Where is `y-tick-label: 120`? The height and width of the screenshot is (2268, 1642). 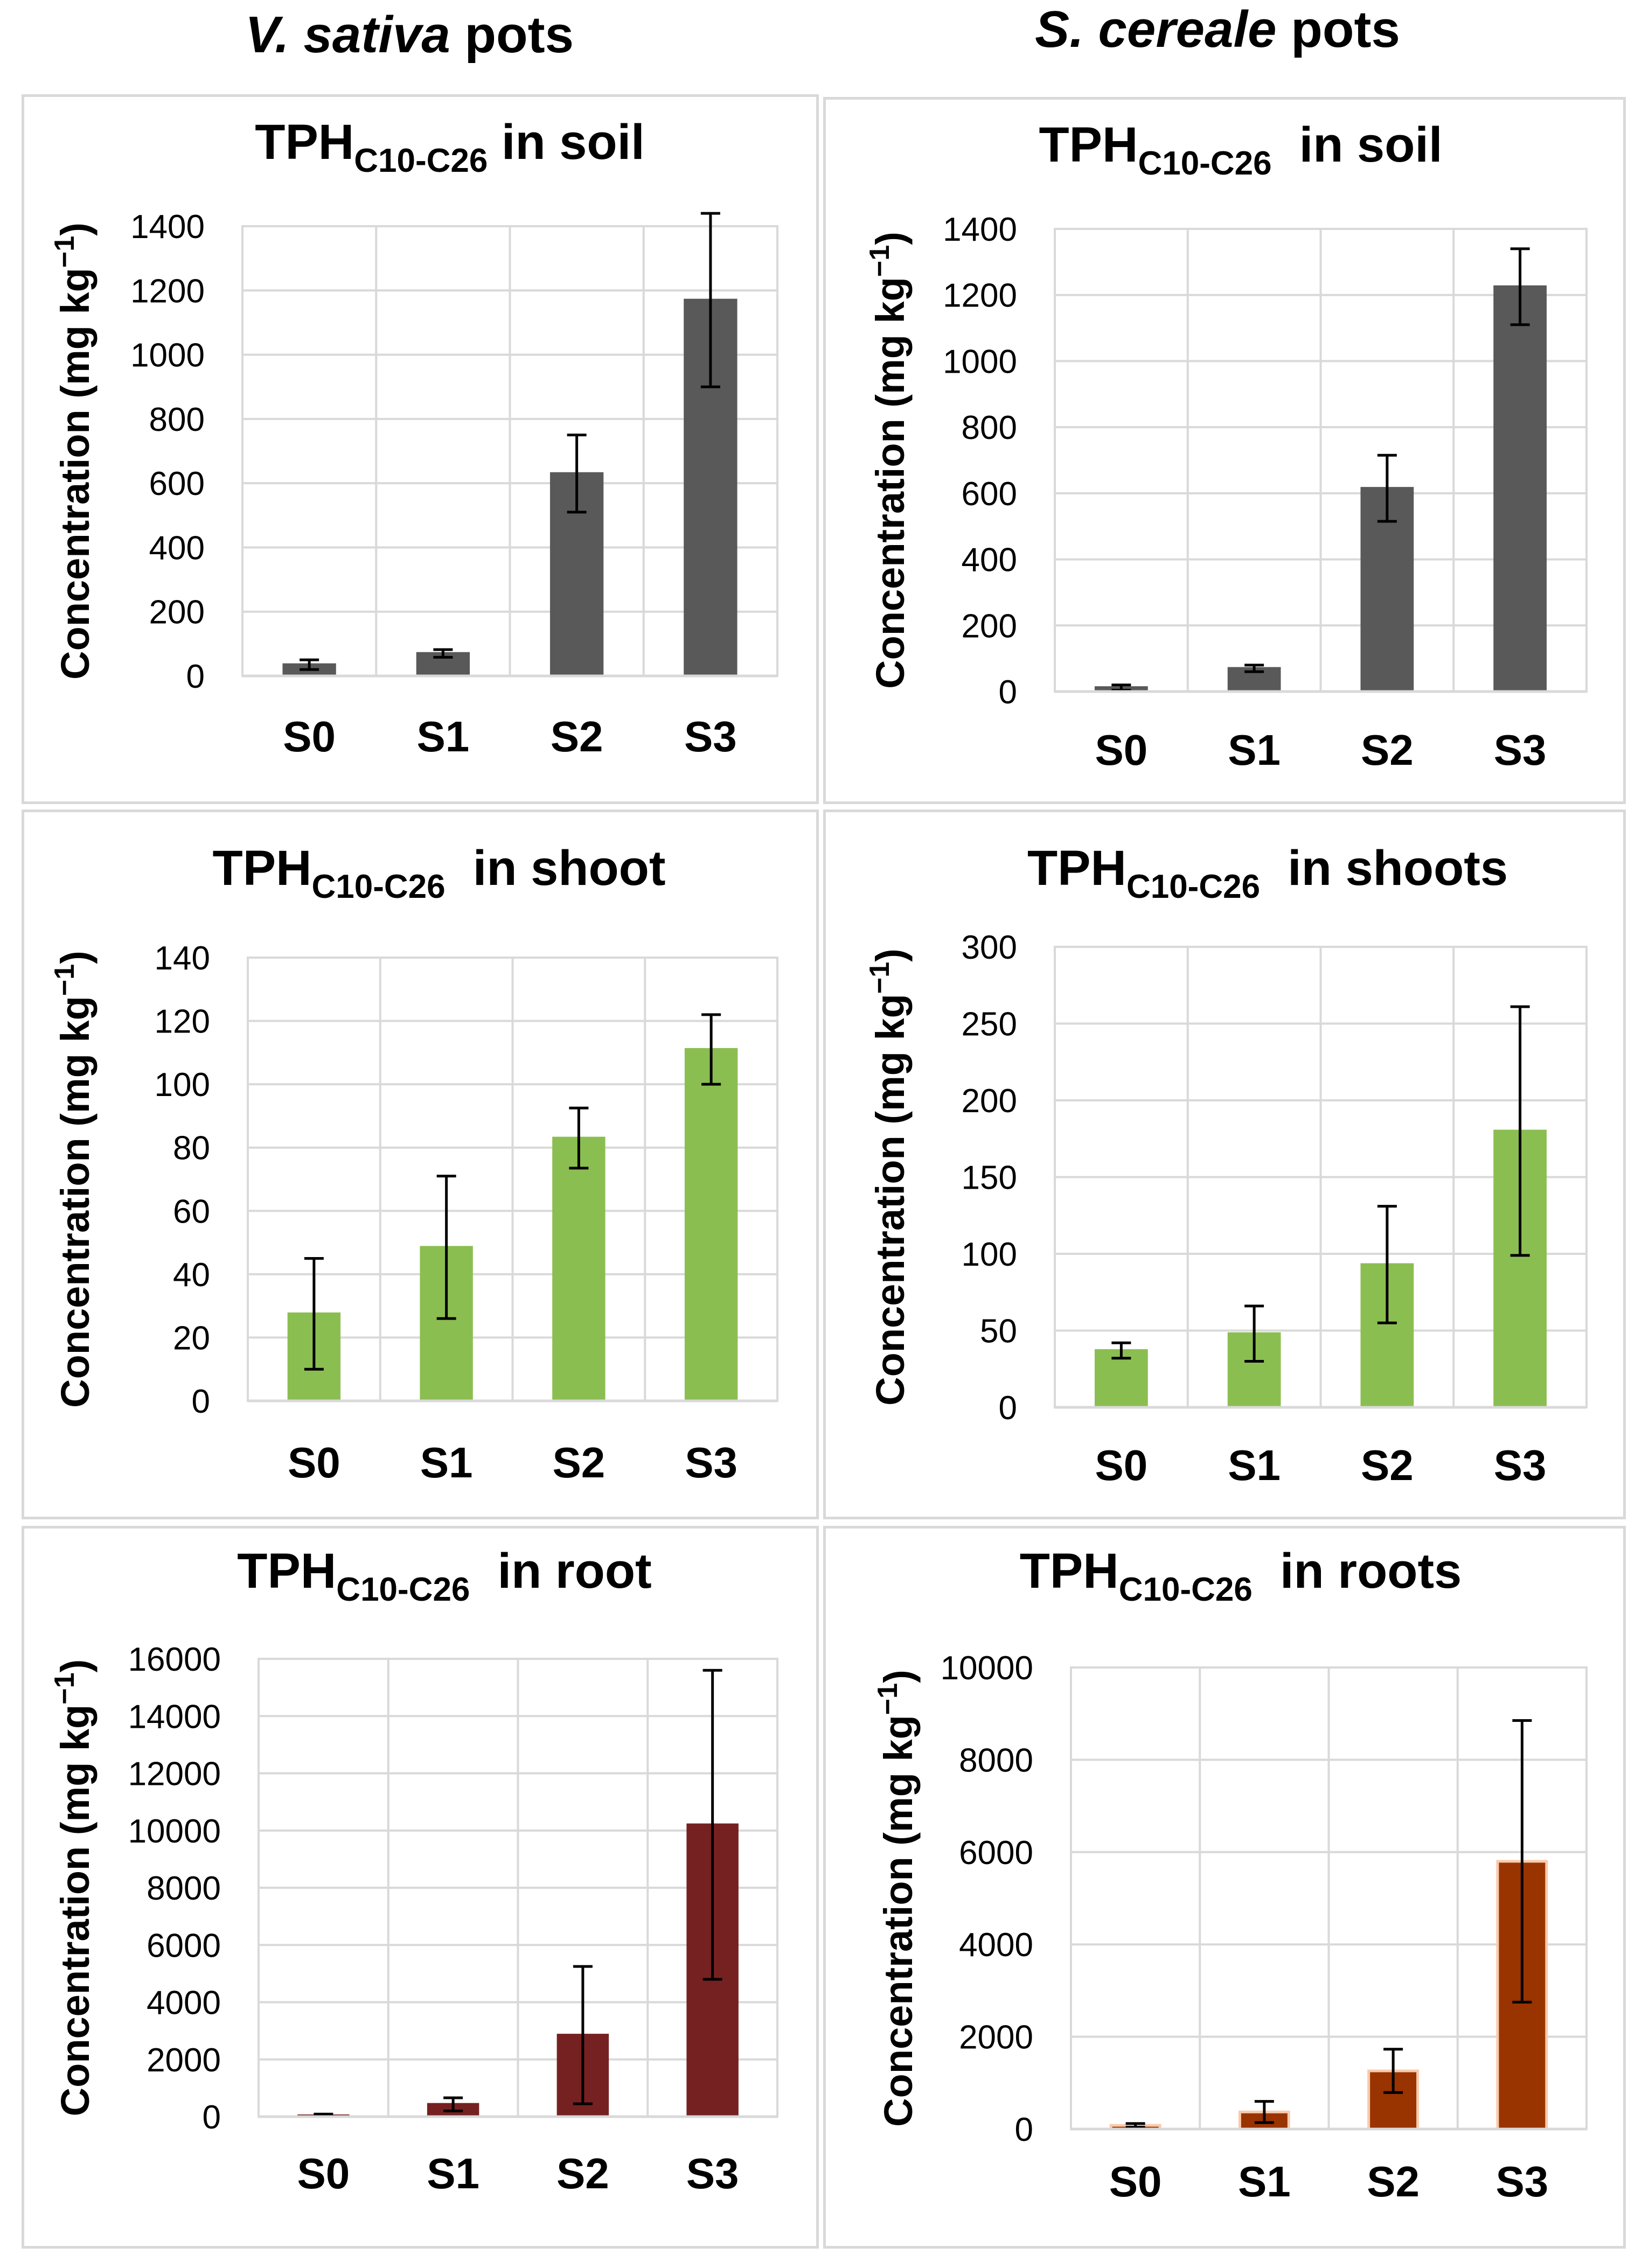
y-tick-label: 120 is located at coordinates (182, 1022).